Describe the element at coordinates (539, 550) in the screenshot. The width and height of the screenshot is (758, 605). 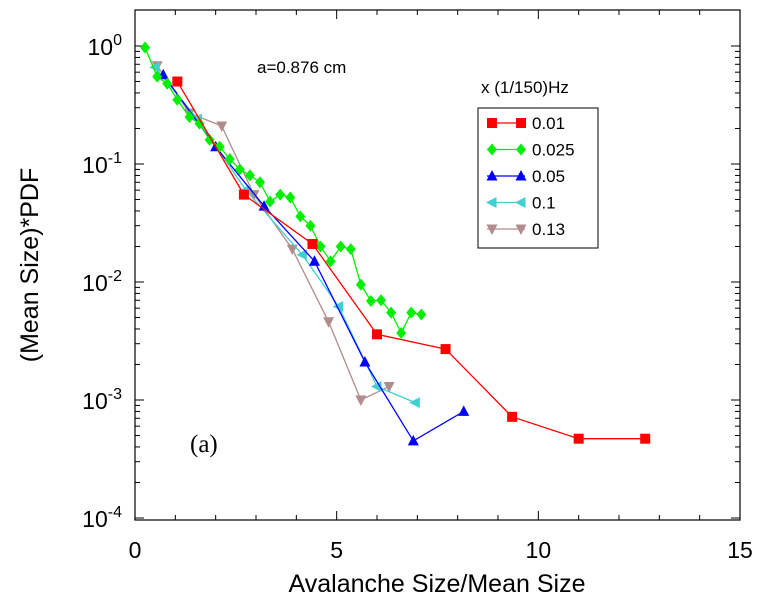
I see `x-tick-label: 10` at that location.